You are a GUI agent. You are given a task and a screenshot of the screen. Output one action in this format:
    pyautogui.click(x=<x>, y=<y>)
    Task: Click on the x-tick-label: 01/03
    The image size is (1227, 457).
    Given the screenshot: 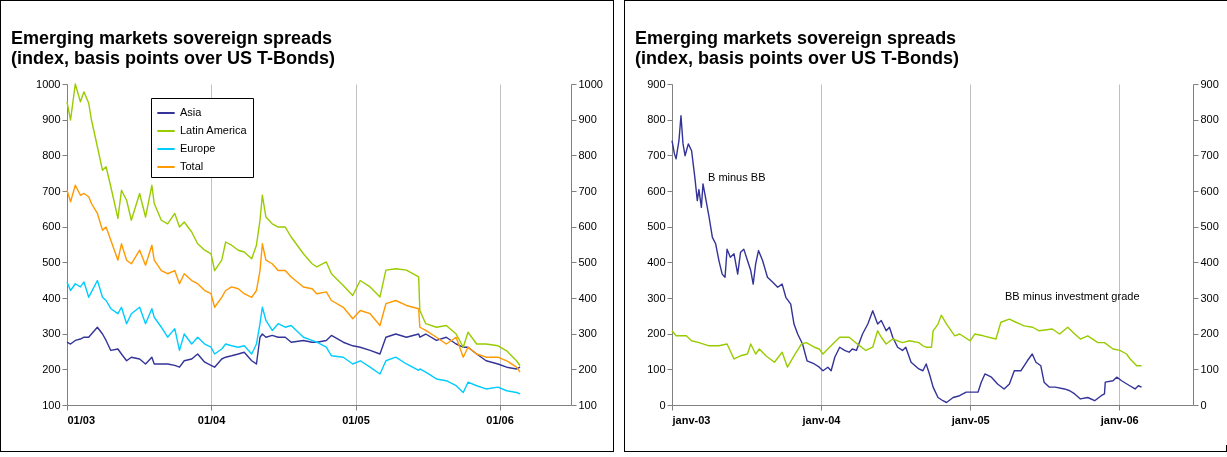 What is the action you would take?
    pyautogui.click(x=81, y=419)
    